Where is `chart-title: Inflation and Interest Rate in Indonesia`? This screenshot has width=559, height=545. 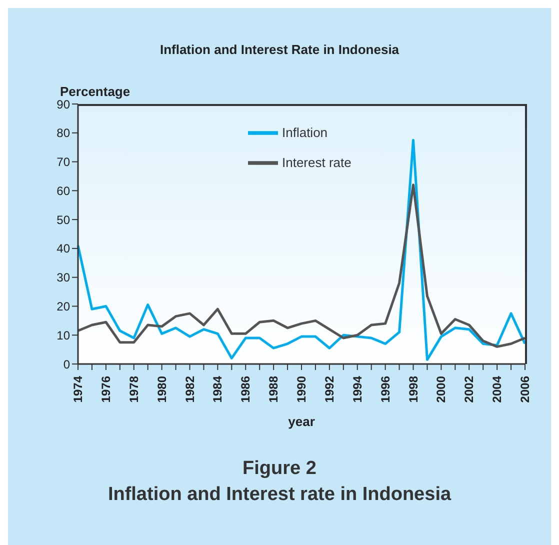 chart-title: Inflation and Interest Rate in Indonesia is located at coordinates (279, 49).